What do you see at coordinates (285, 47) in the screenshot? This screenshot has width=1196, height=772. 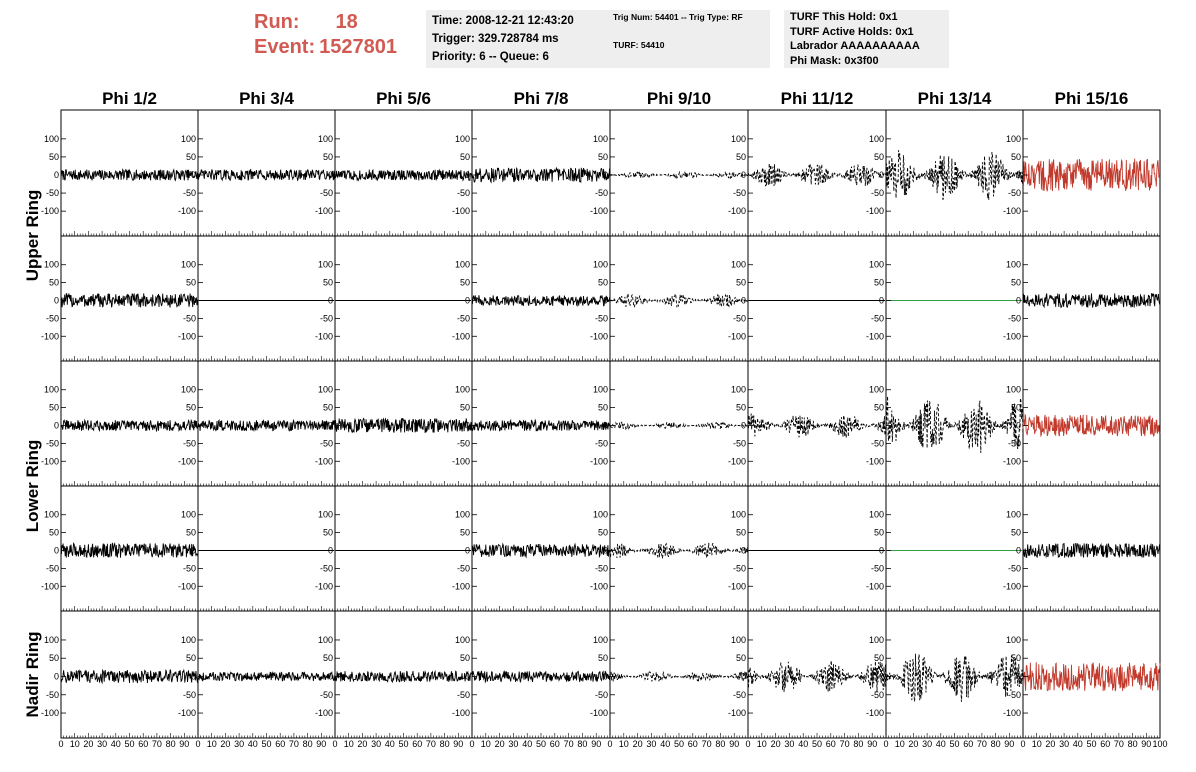 I see `event-label: Event:` at bounding box center [285, 47].